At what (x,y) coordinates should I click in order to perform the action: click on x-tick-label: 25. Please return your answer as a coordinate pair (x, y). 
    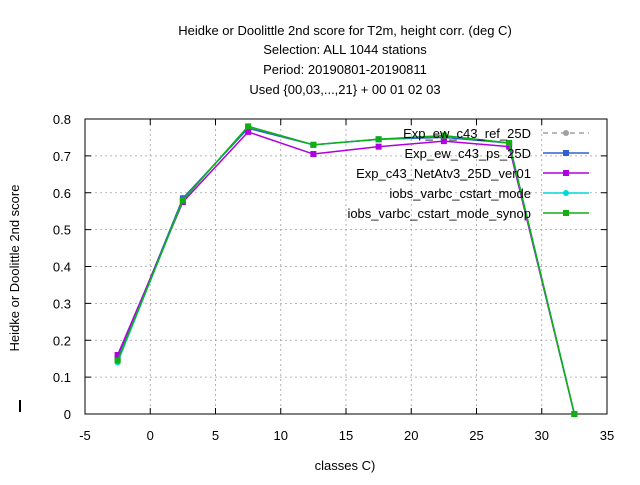
    Looking at the image, I should click on (476, 435).